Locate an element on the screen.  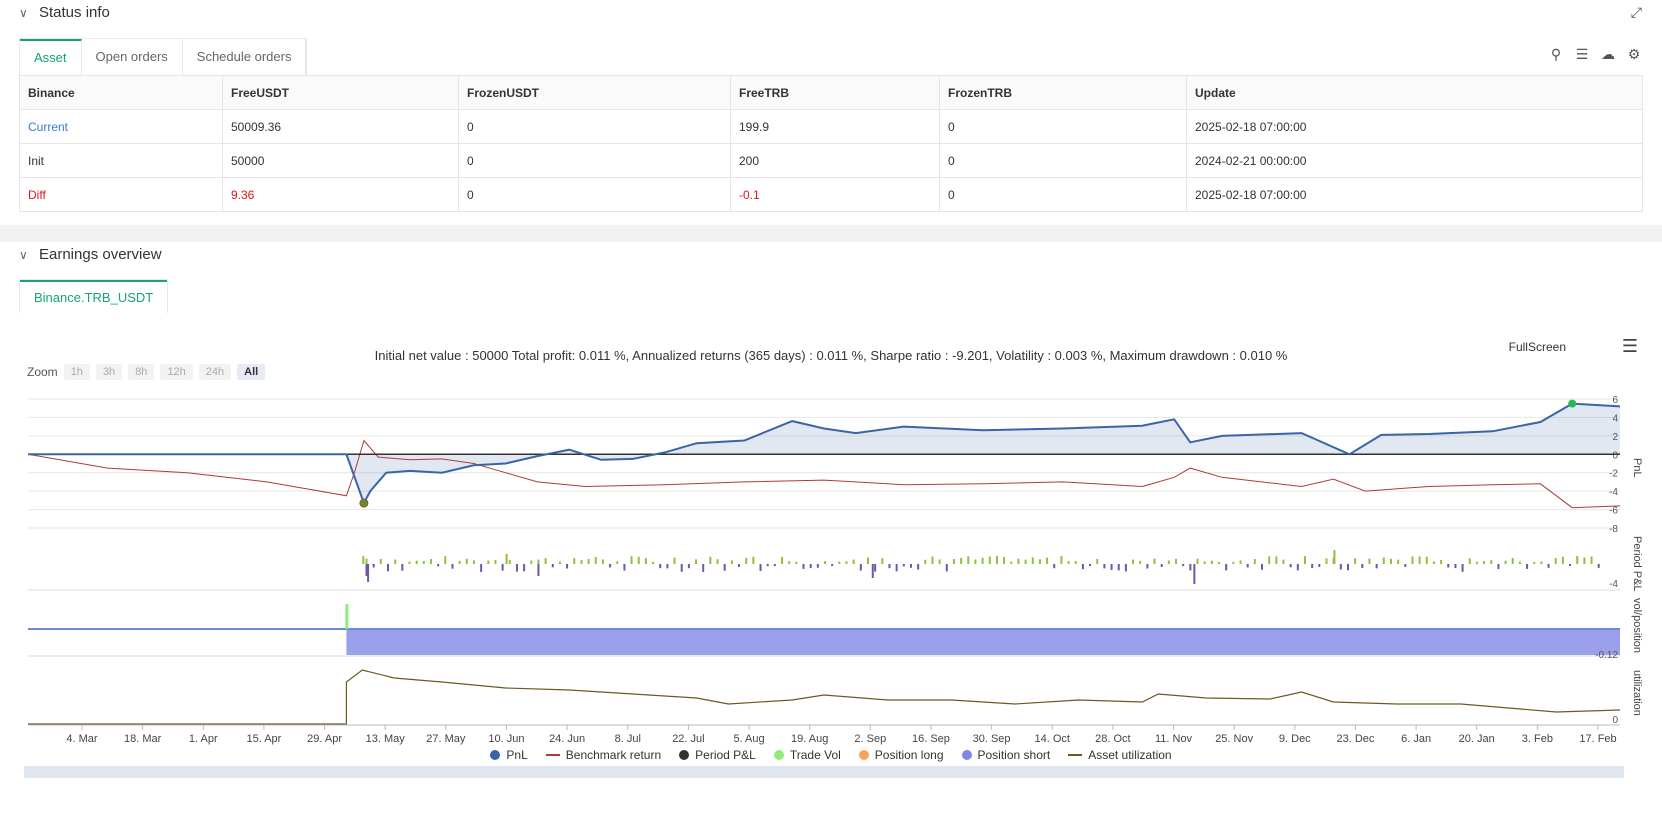
status-header: ∨ Status info is located at coordinates (64, 12).